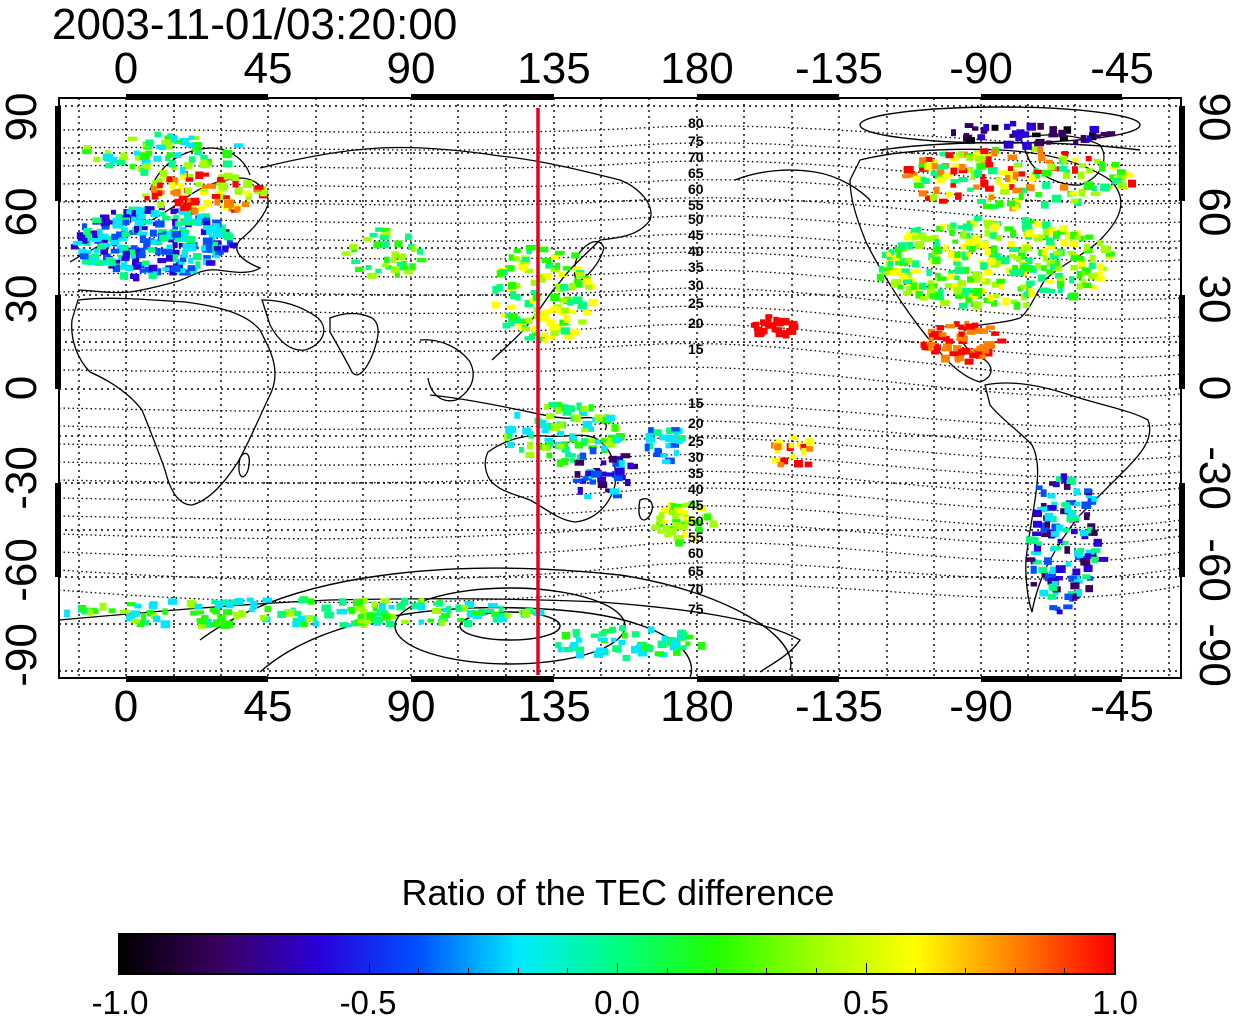 The height and width of the screenshot is (1024, 1240). I want to click on top-lon-tick: 90, so click(411, 68).